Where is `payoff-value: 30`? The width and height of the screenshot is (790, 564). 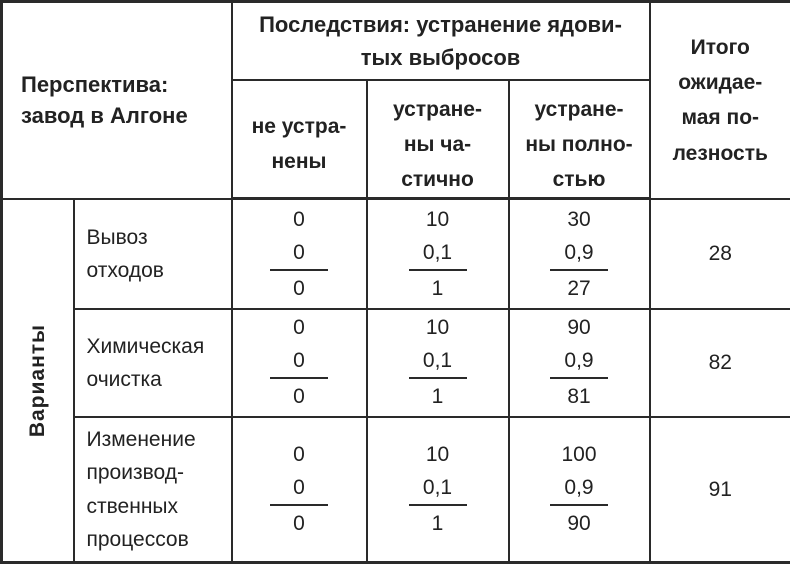
payoff-value: 30 is located at coordinates (579, 225).